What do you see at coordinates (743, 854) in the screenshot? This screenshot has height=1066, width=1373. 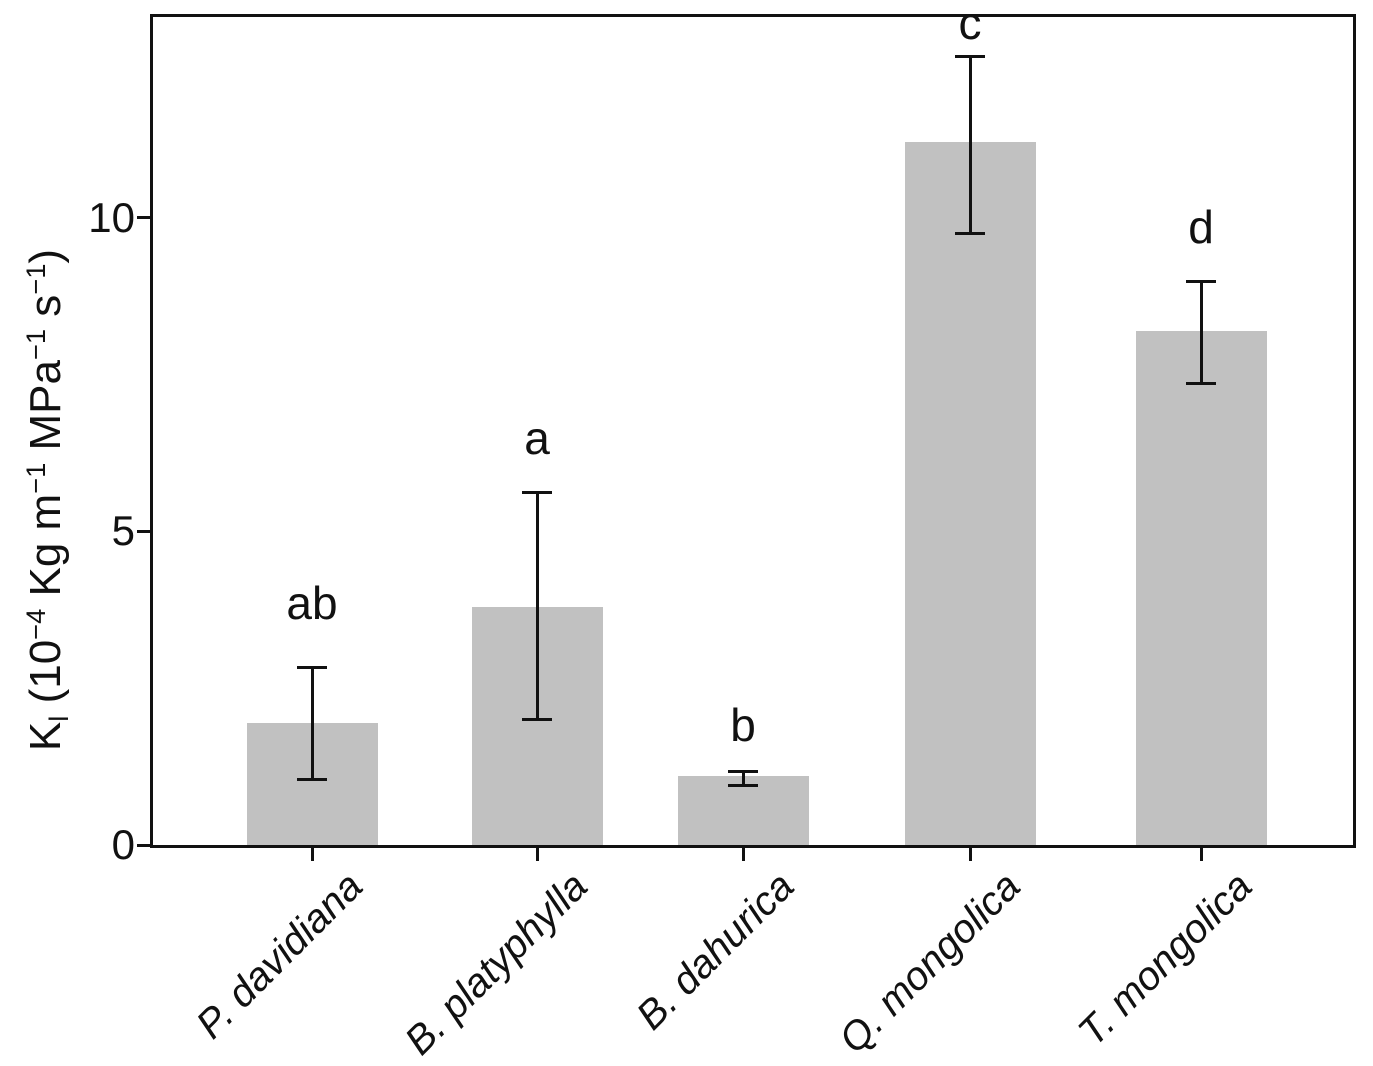 I see `x-axis-tick-b-dahurica` at bounding box center [743, 854].